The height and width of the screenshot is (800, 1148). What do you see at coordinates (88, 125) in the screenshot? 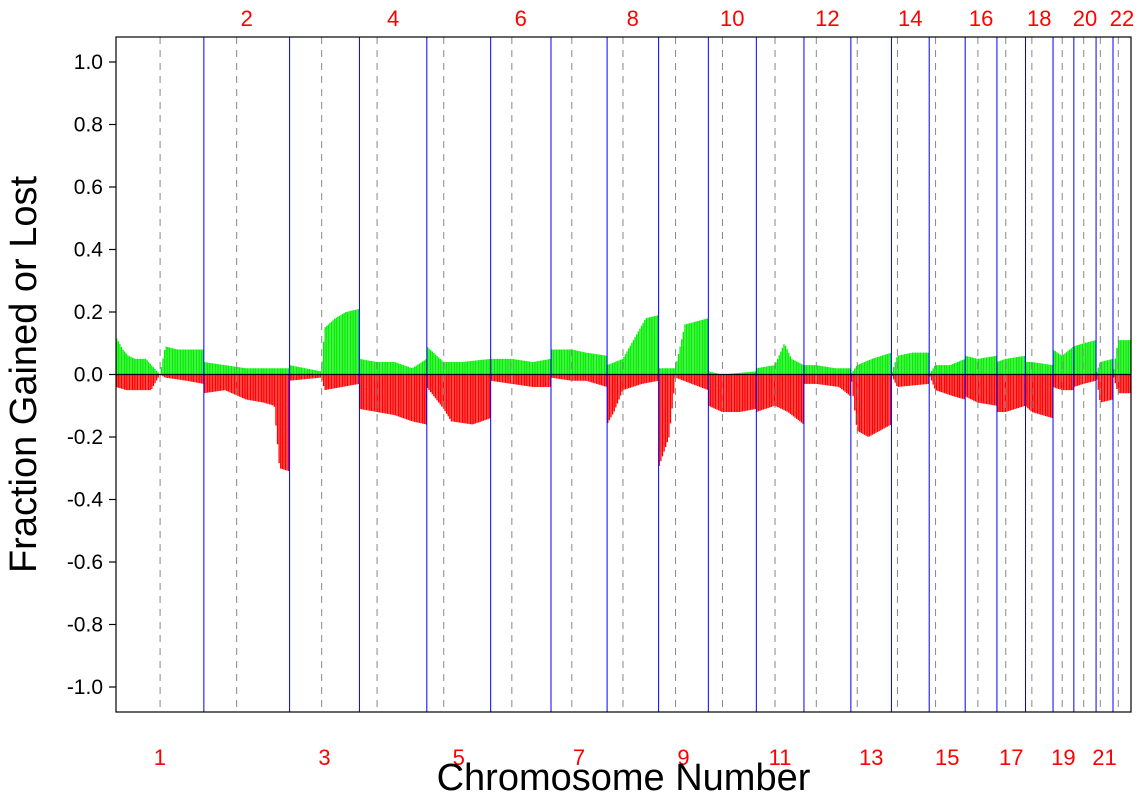
I see `y-tick-label: 0.8` at bounding box center [88, 125].